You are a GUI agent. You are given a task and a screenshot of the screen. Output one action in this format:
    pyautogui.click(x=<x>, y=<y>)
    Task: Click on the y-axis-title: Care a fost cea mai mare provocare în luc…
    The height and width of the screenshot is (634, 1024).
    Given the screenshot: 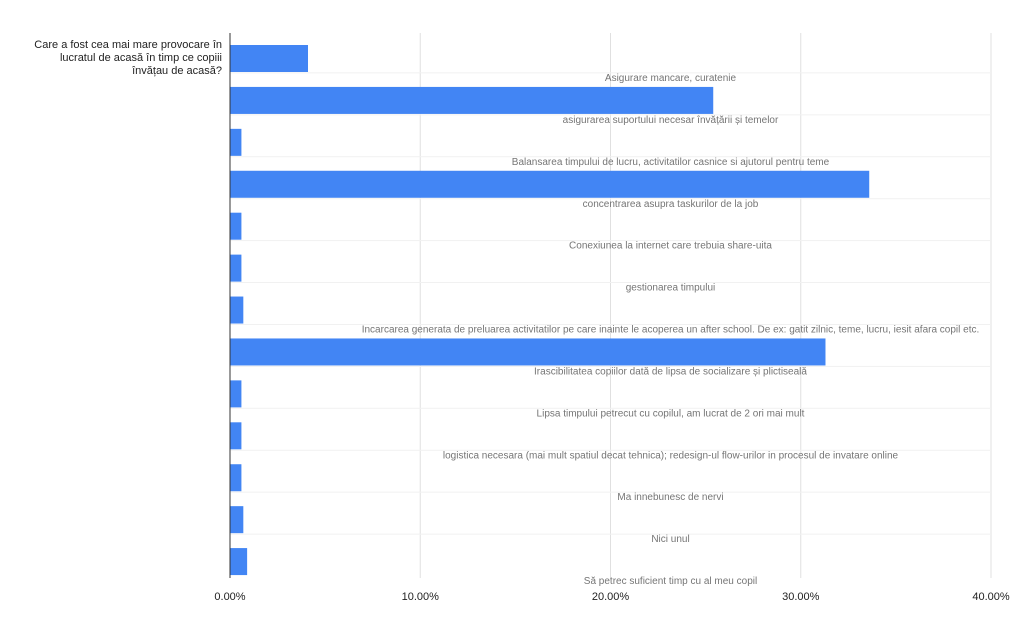 What is the action you would take?
    pyautogui.click(x=128, y=58)
    